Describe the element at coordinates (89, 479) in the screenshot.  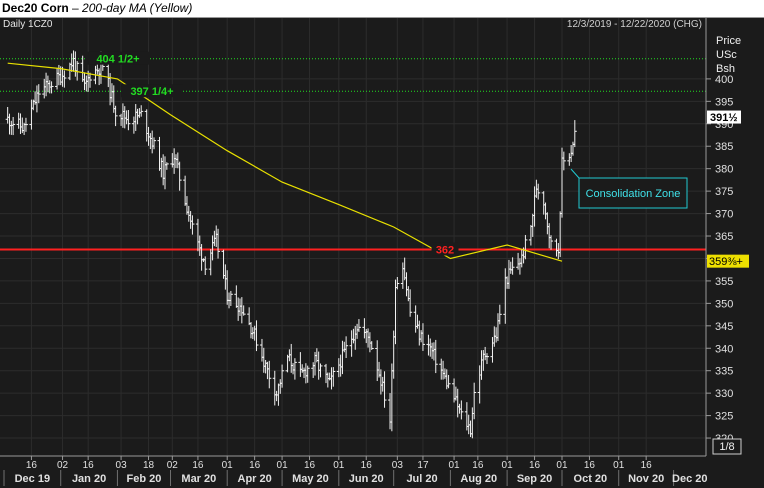
I see `x-month-label-1: Jan 20` at that location.